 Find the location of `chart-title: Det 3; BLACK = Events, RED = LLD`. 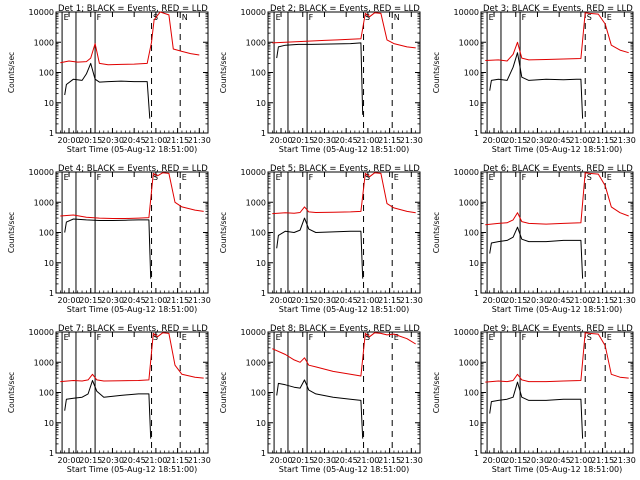

chart-title: Det 3; BLACK = Events, RED = LLD is located at coordinates (558, 9).